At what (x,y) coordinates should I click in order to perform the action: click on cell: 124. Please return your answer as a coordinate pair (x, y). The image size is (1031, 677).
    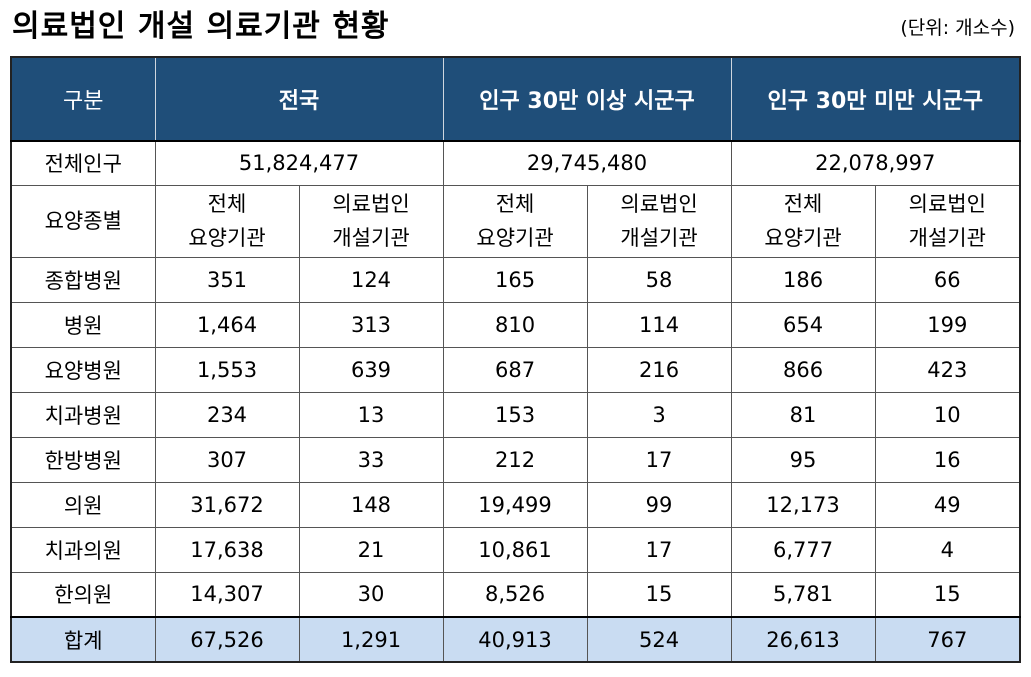
    Looking at the image, I should click on (371, 279).